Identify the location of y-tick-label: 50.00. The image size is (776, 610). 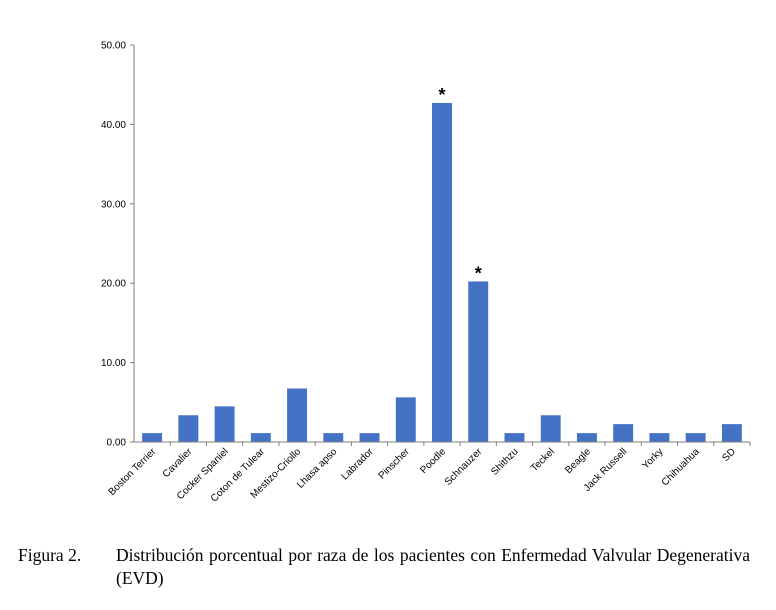
(113, 46).